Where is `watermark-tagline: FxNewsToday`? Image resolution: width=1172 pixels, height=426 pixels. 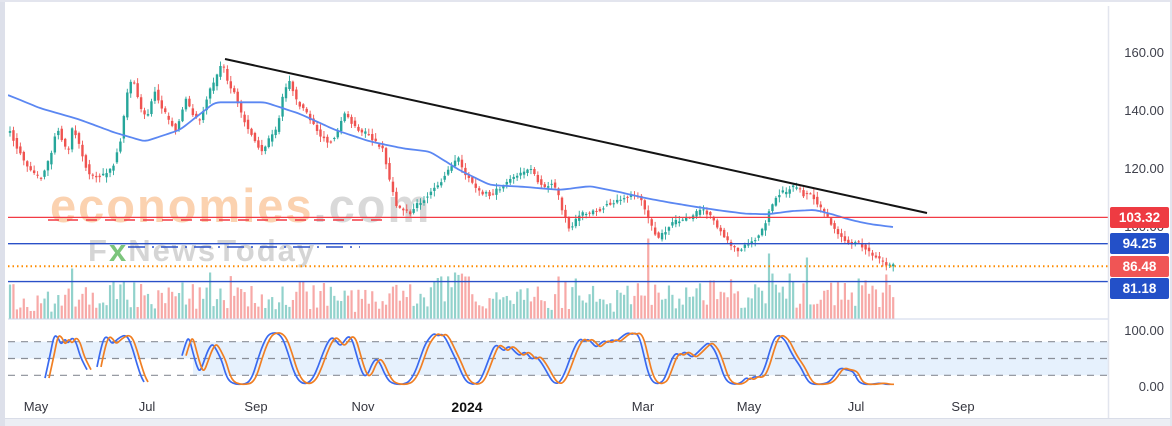 watermark-tagline: FxNewsToday is located at coordinates (259, 250).